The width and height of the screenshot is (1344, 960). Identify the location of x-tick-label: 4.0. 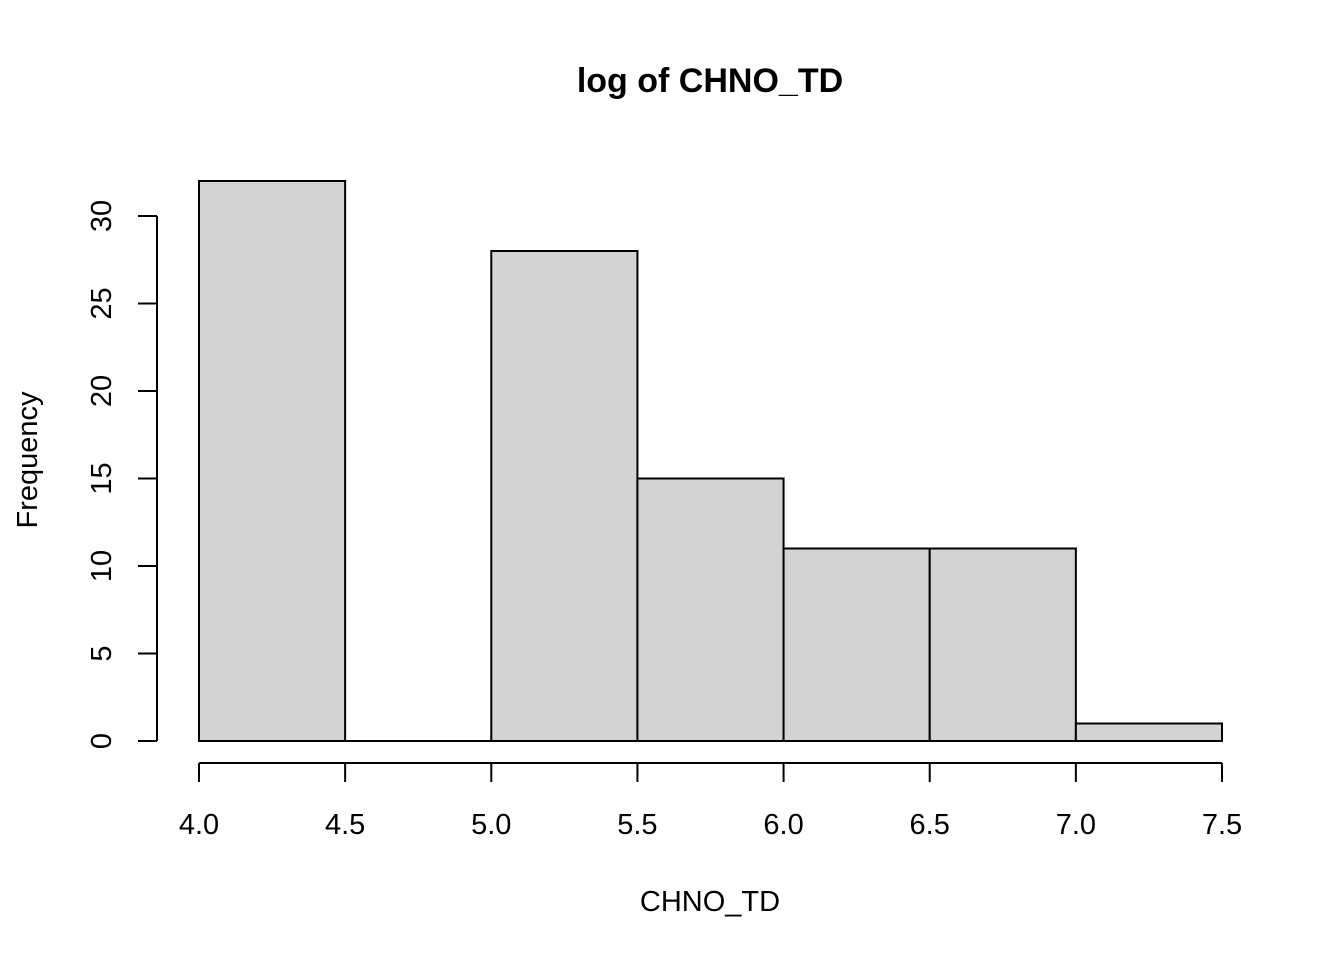
(199, 825).